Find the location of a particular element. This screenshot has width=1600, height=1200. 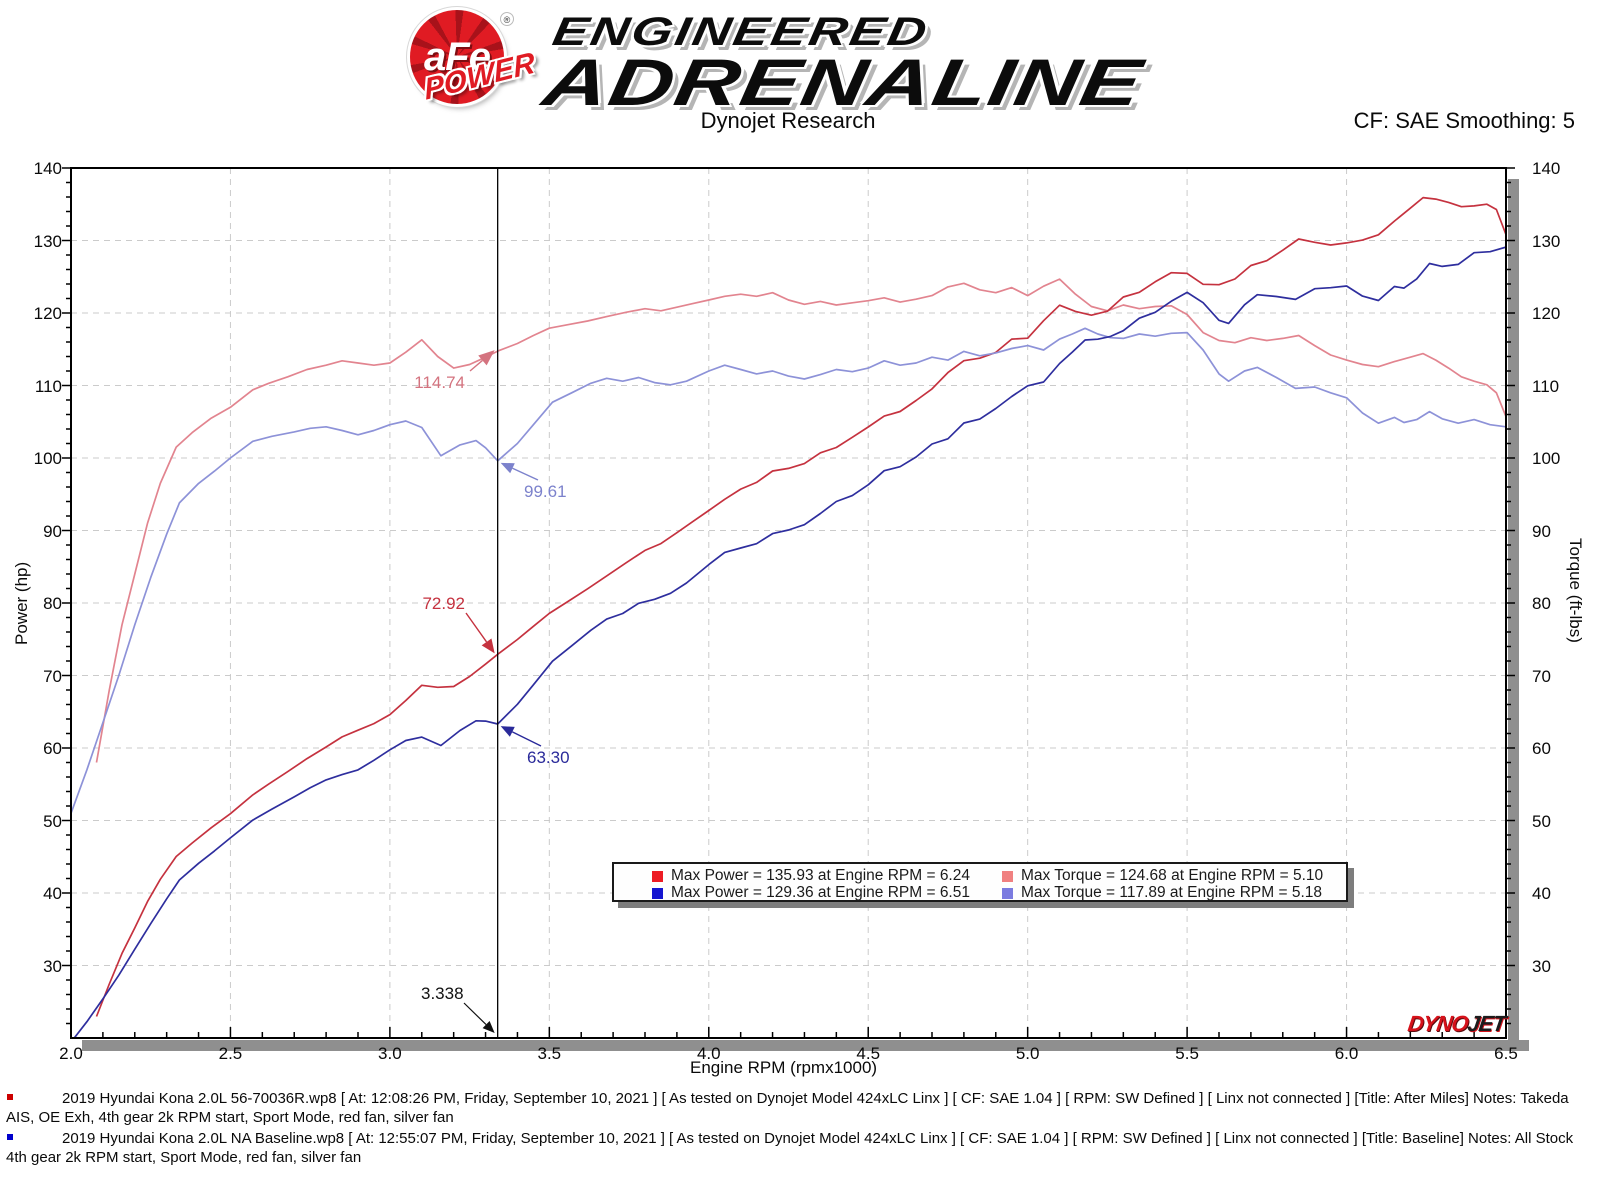

y-tick-label-left: 40 is located at coordinates (52, 893).